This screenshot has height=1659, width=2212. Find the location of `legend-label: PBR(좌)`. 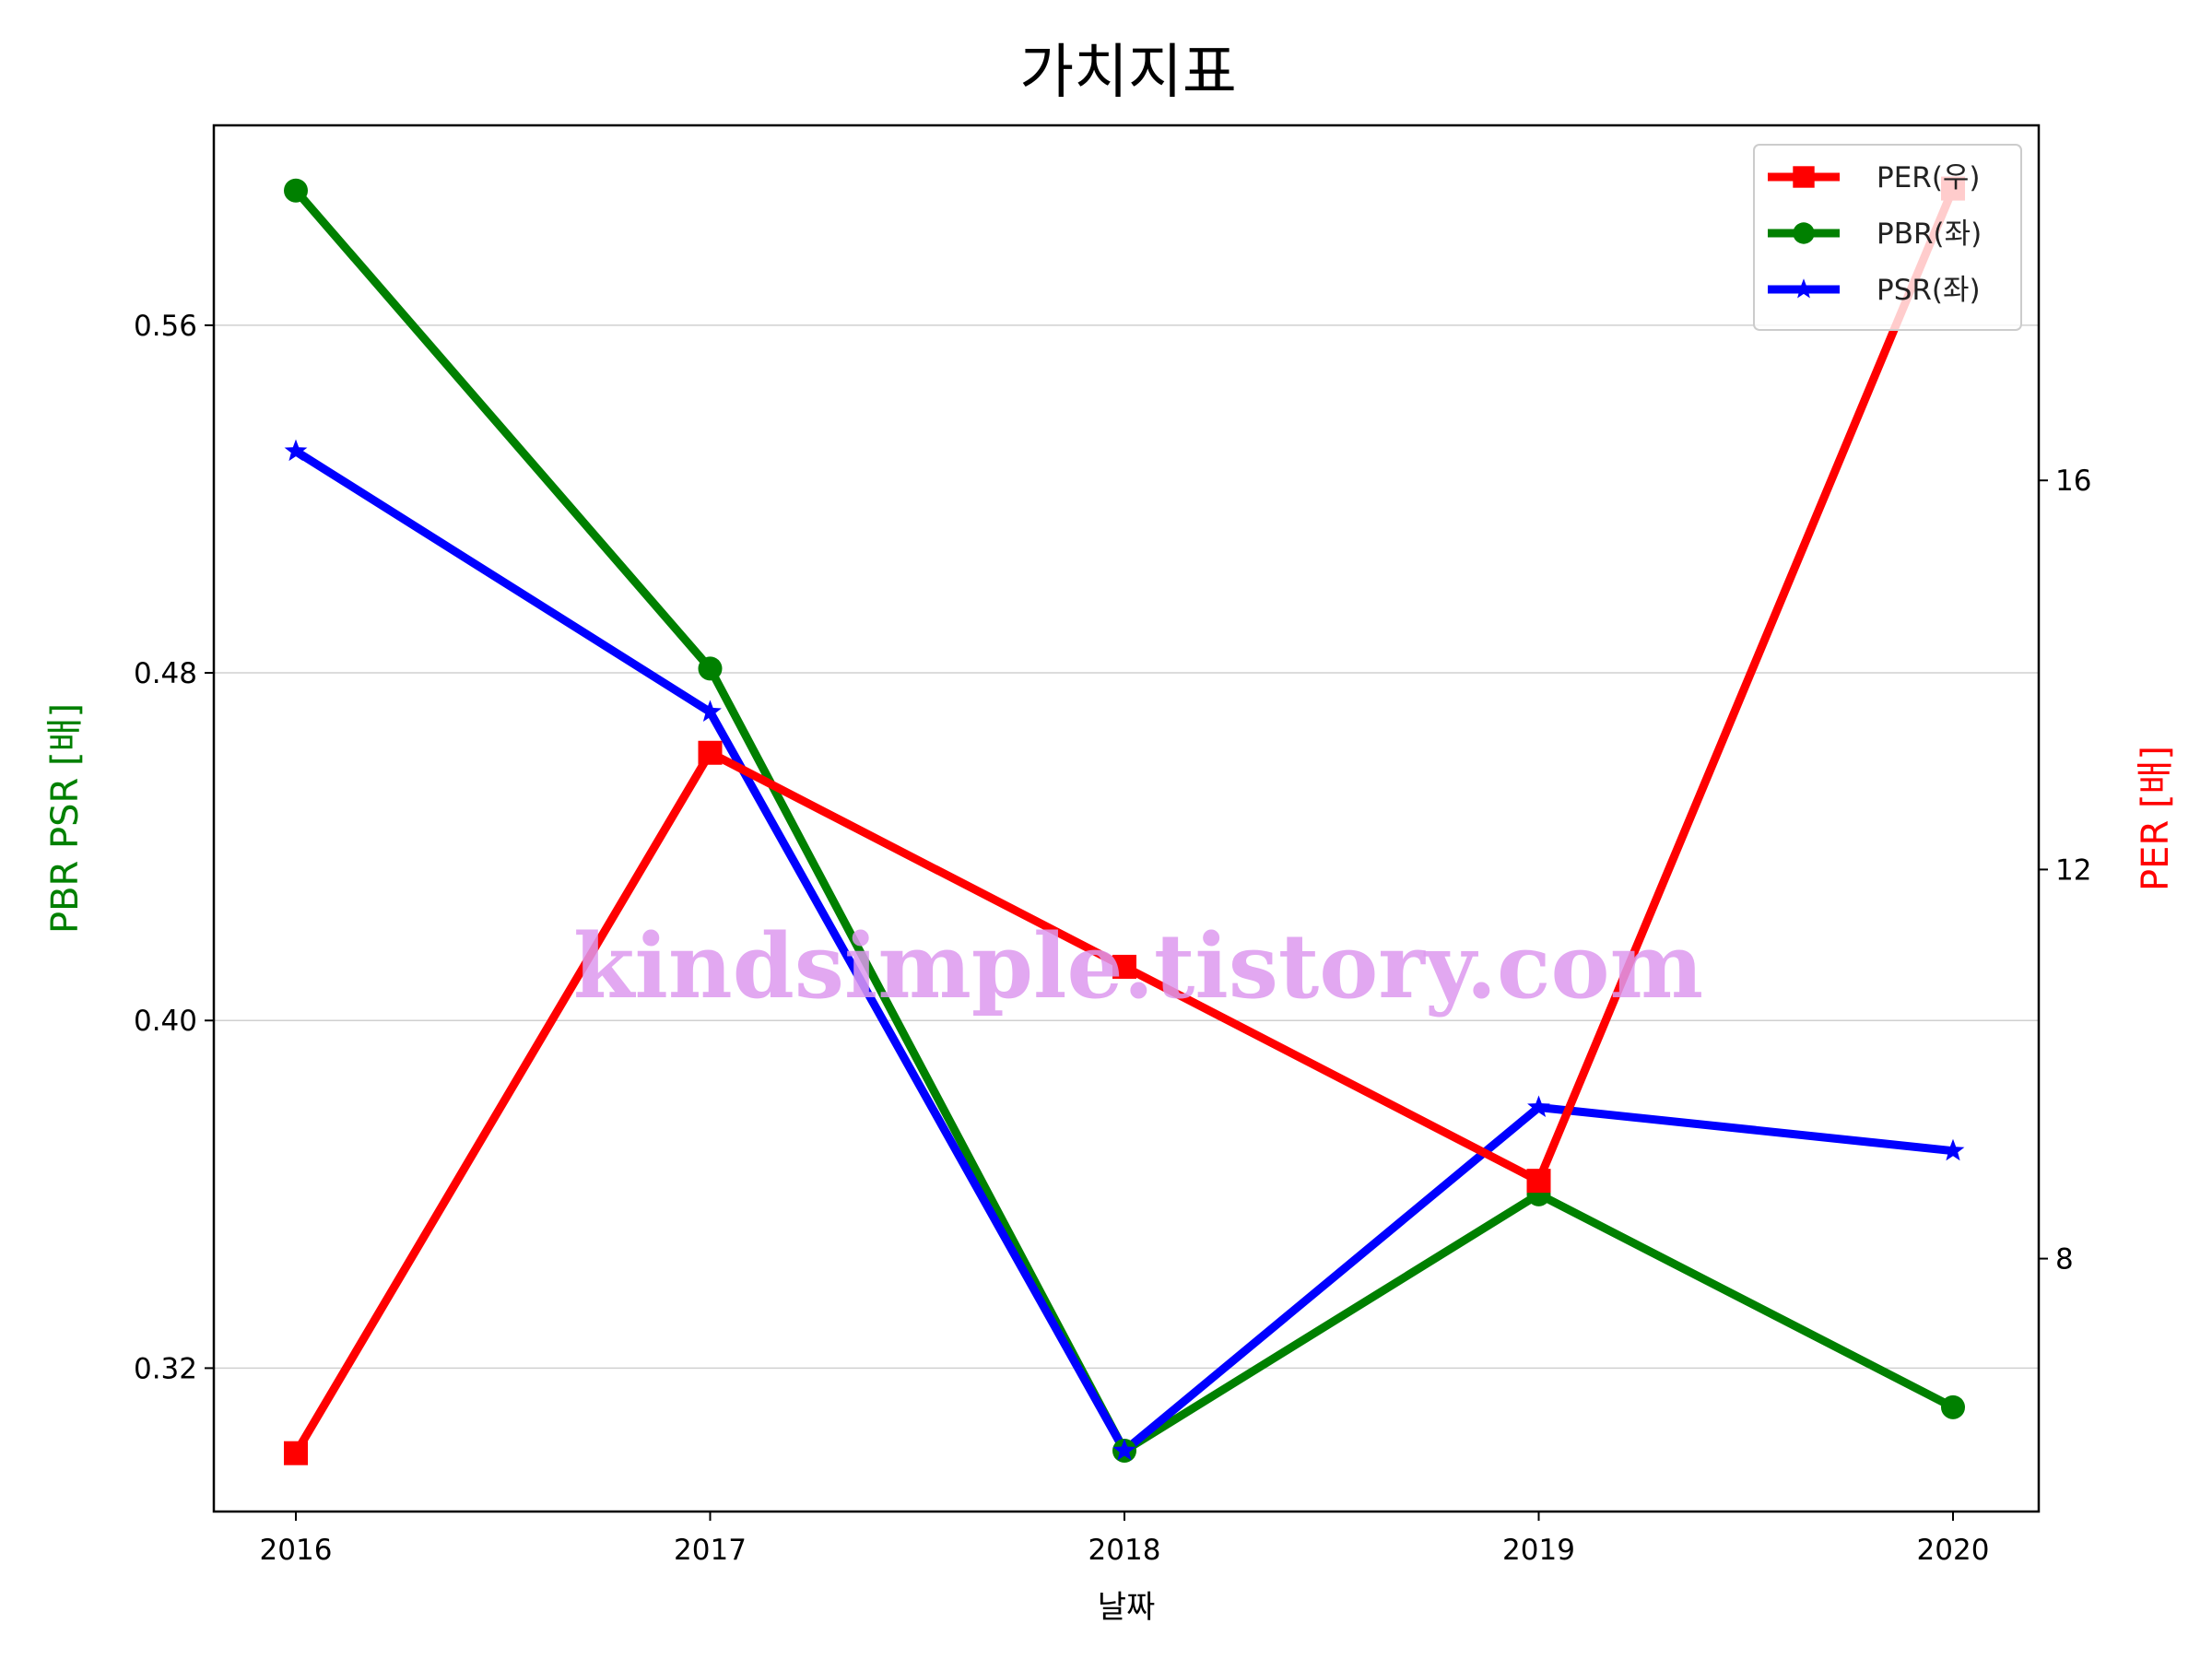

legend-label: PBR(좌) is located at coordinates (1929, 234).